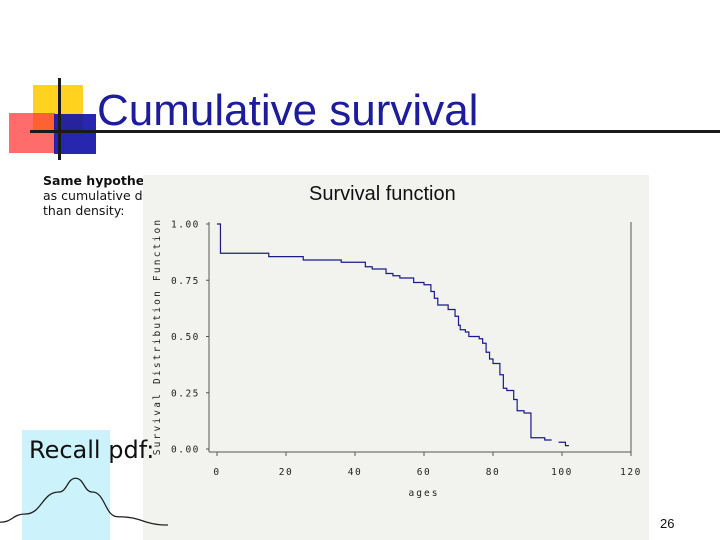 This screenshot has width=720, height=540. What do you see at coordinates (92, 450) in the screenshot?
I see `recall-text: Recall pdf:` at bounding box center [92, 450].